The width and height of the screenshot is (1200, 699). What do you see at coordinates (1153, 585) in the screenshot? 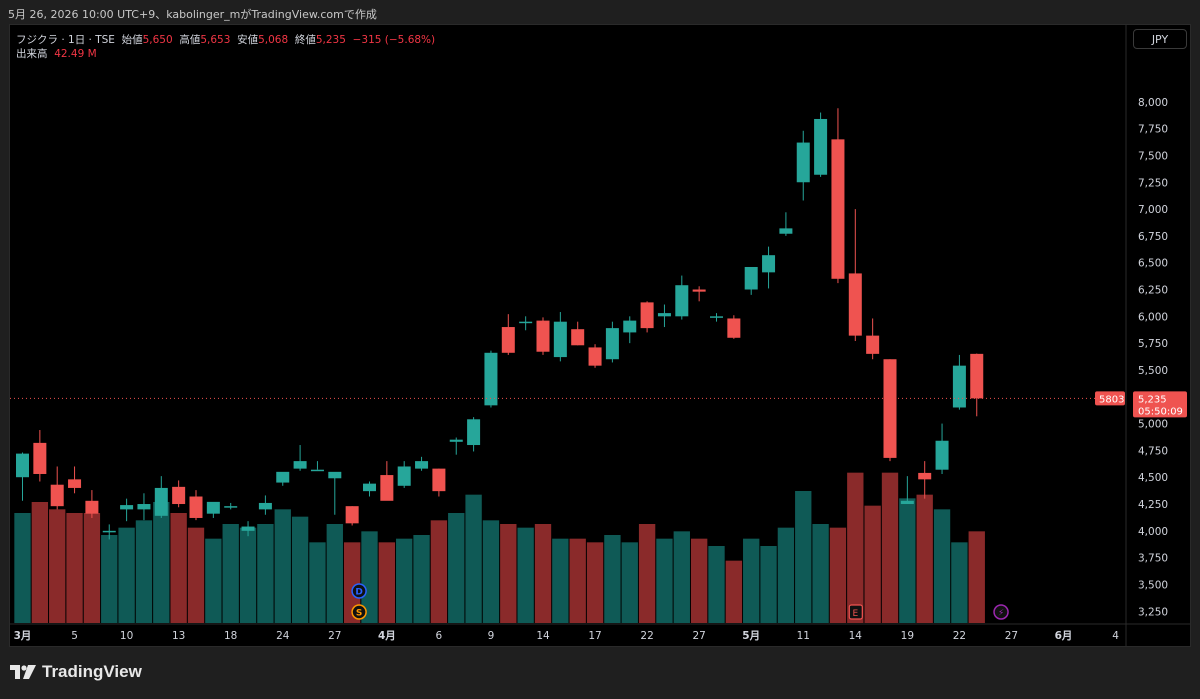
I see `y-tick-label: 3,500` at bounding box center [1153, 585].